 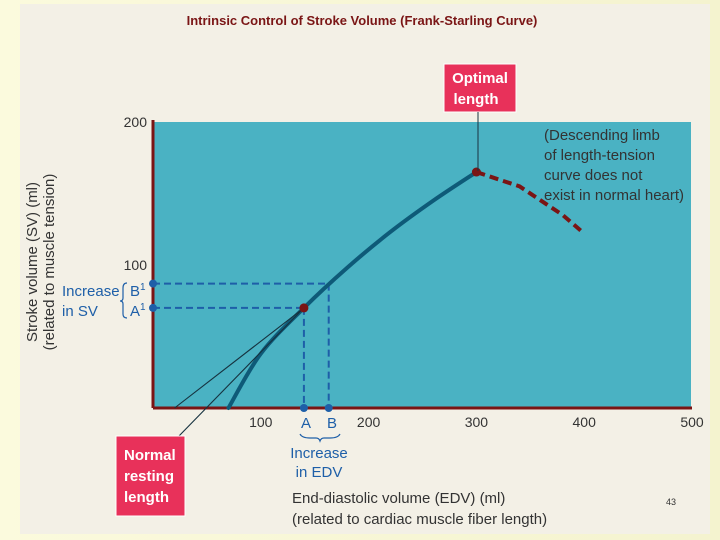 What do you see at coordinates (49, 262) in the screenshot?
I see `y-axis-label-line2: (related to muscle tension)` at bounding box center [49, 262].